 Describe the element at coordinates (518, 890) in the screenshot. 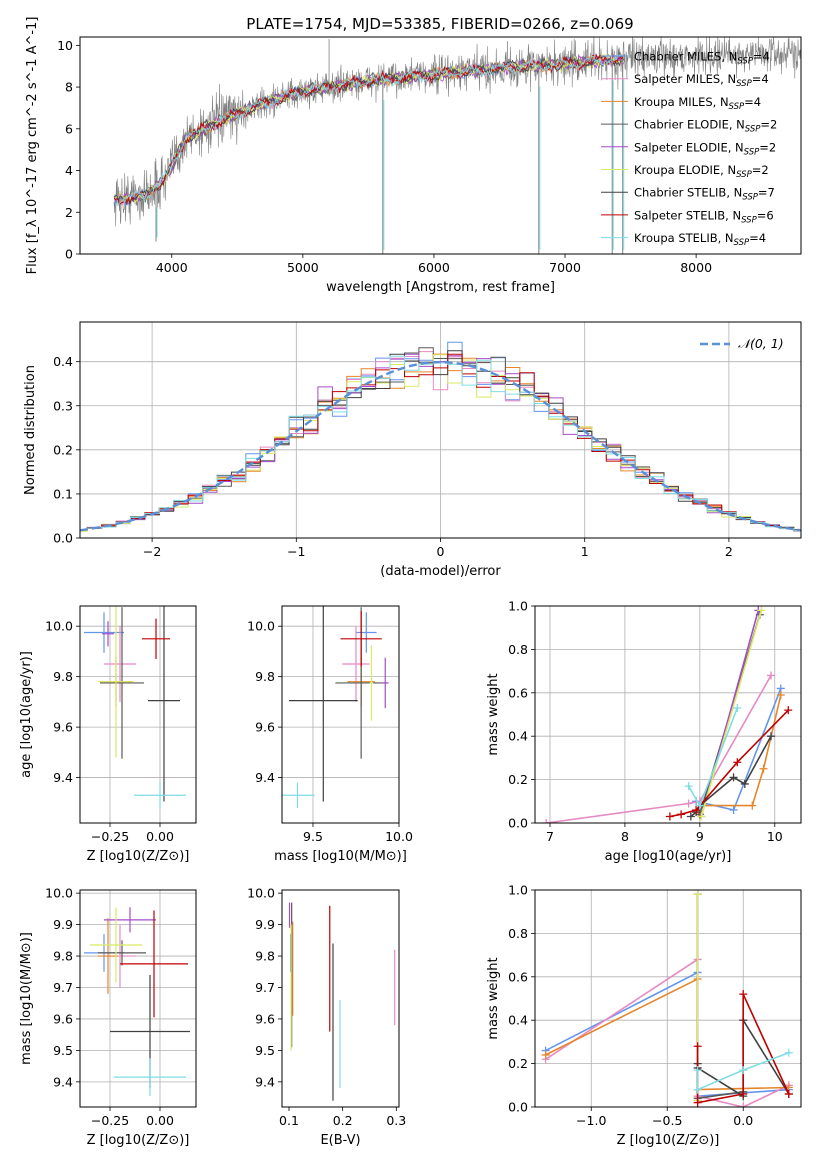

I see `y-tick-label: 1.0` at that location.